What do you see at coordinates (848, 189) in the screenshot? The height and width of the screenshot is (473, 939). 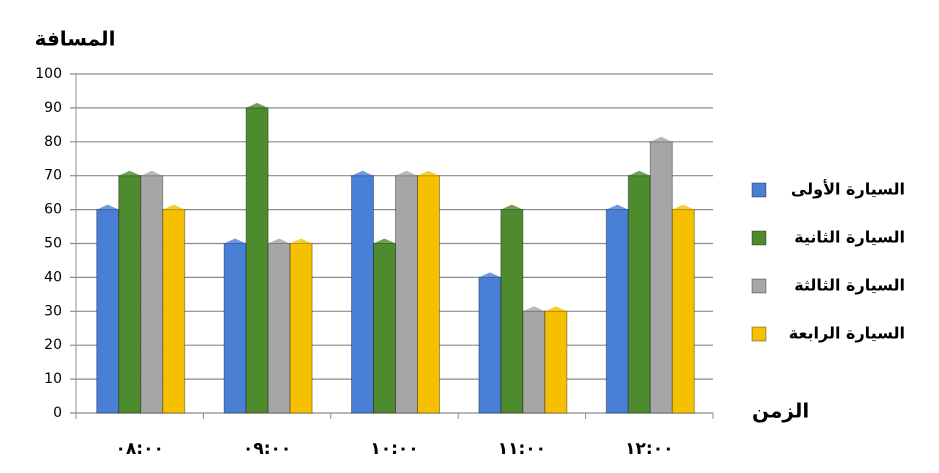 I see `legend-text: السيارة الأولى` at bounding box center [848, 189].